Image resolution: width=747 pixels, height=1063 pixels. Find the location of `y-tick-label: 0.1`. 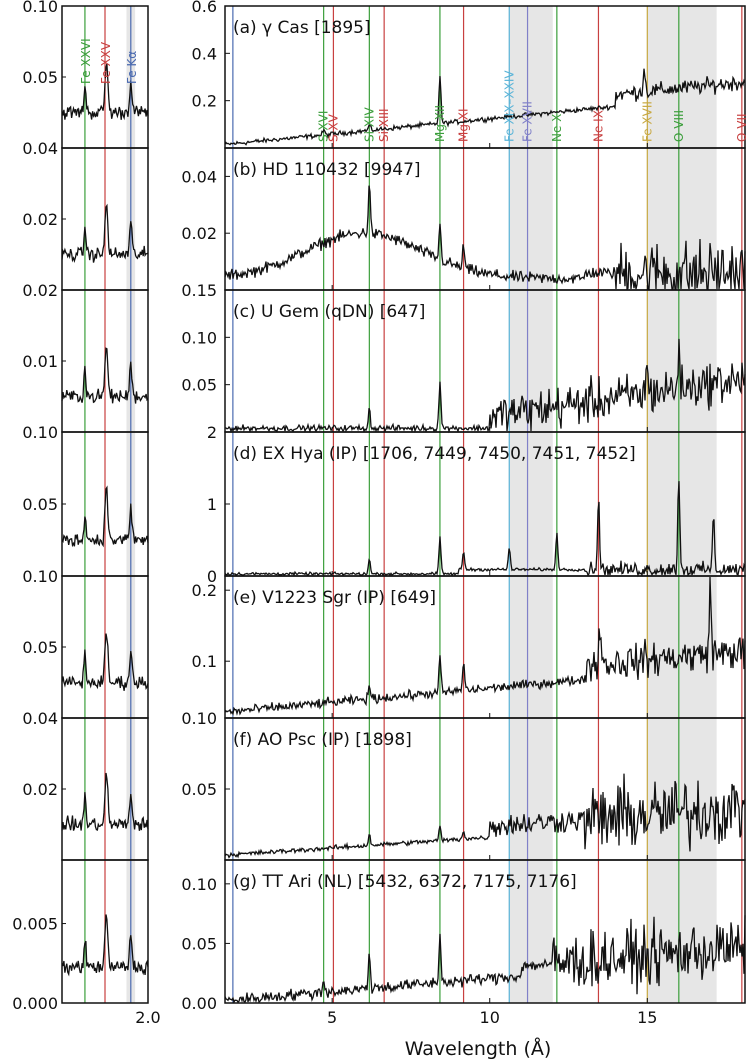

y-tick-label: 0.1 is located at coordinates (204, 661).